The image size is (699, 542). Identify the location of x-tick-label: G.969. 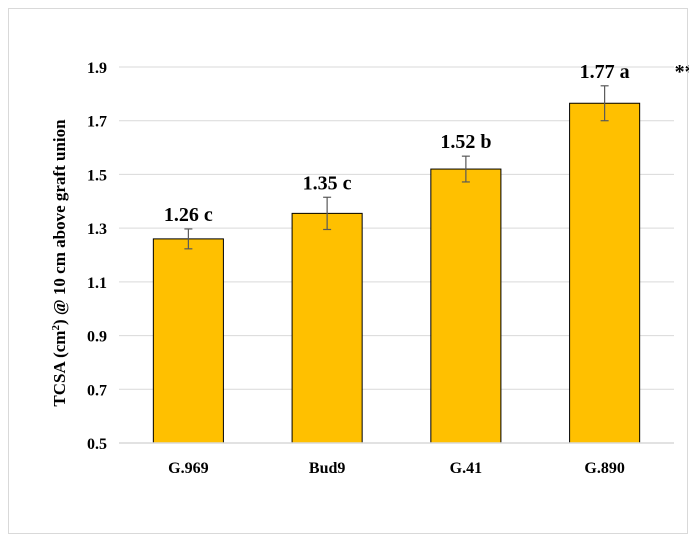
(188, 468).